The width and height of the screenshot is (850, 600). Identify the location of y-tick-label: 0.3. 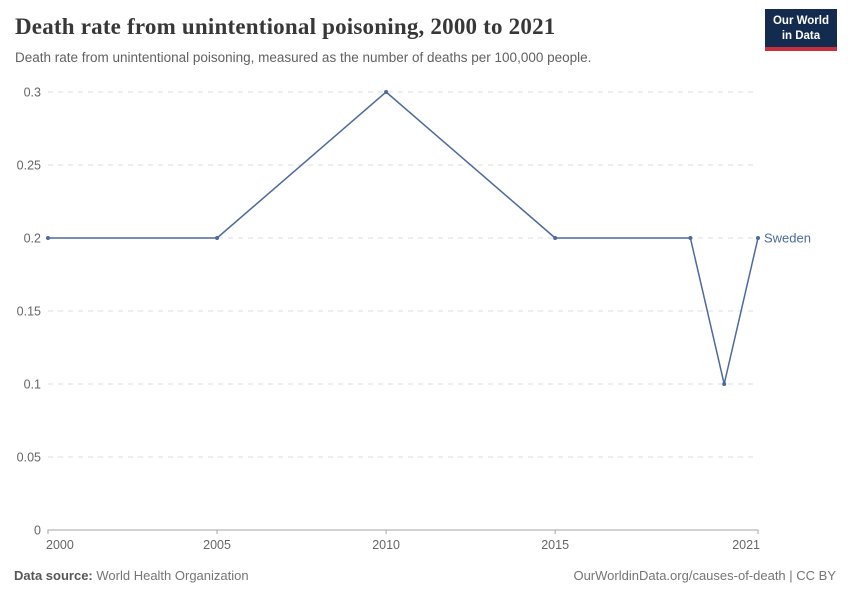
(32, 93).